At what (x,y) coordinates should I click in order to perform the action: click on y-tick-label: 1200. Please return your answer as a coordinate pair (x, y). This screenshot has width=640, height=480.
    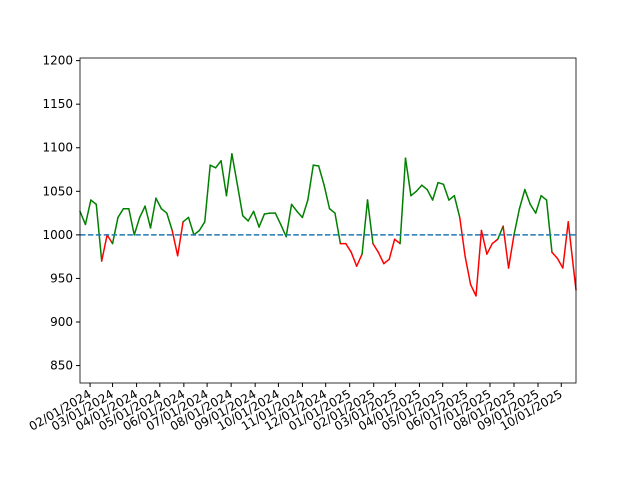
    Looking at the image, I should click on (57, 61).